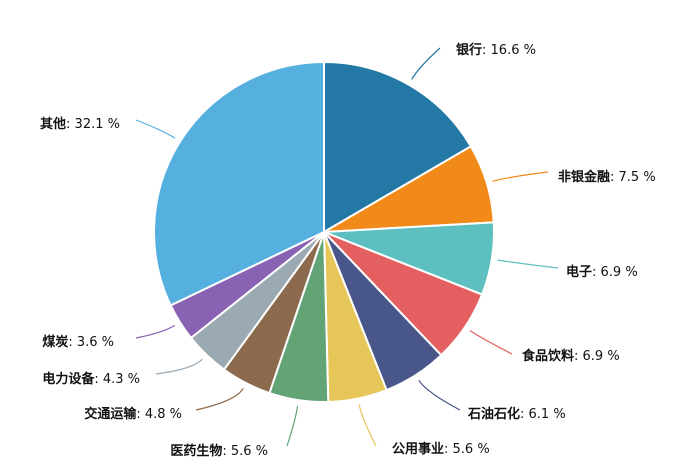  What do you see at coordinates (528, 264) in the screenshot?
I see `leader-line-电子` at bounding box center [528, 264].